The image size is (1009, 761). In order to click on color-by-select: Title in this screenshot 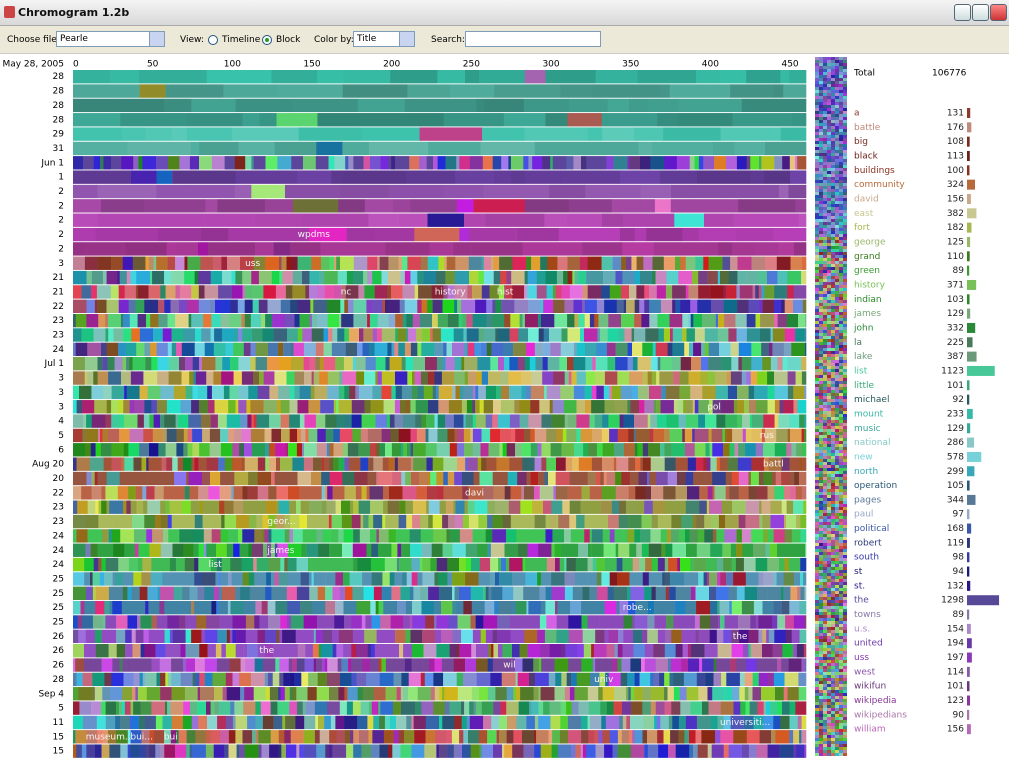, I will do `click(384, 39)`.